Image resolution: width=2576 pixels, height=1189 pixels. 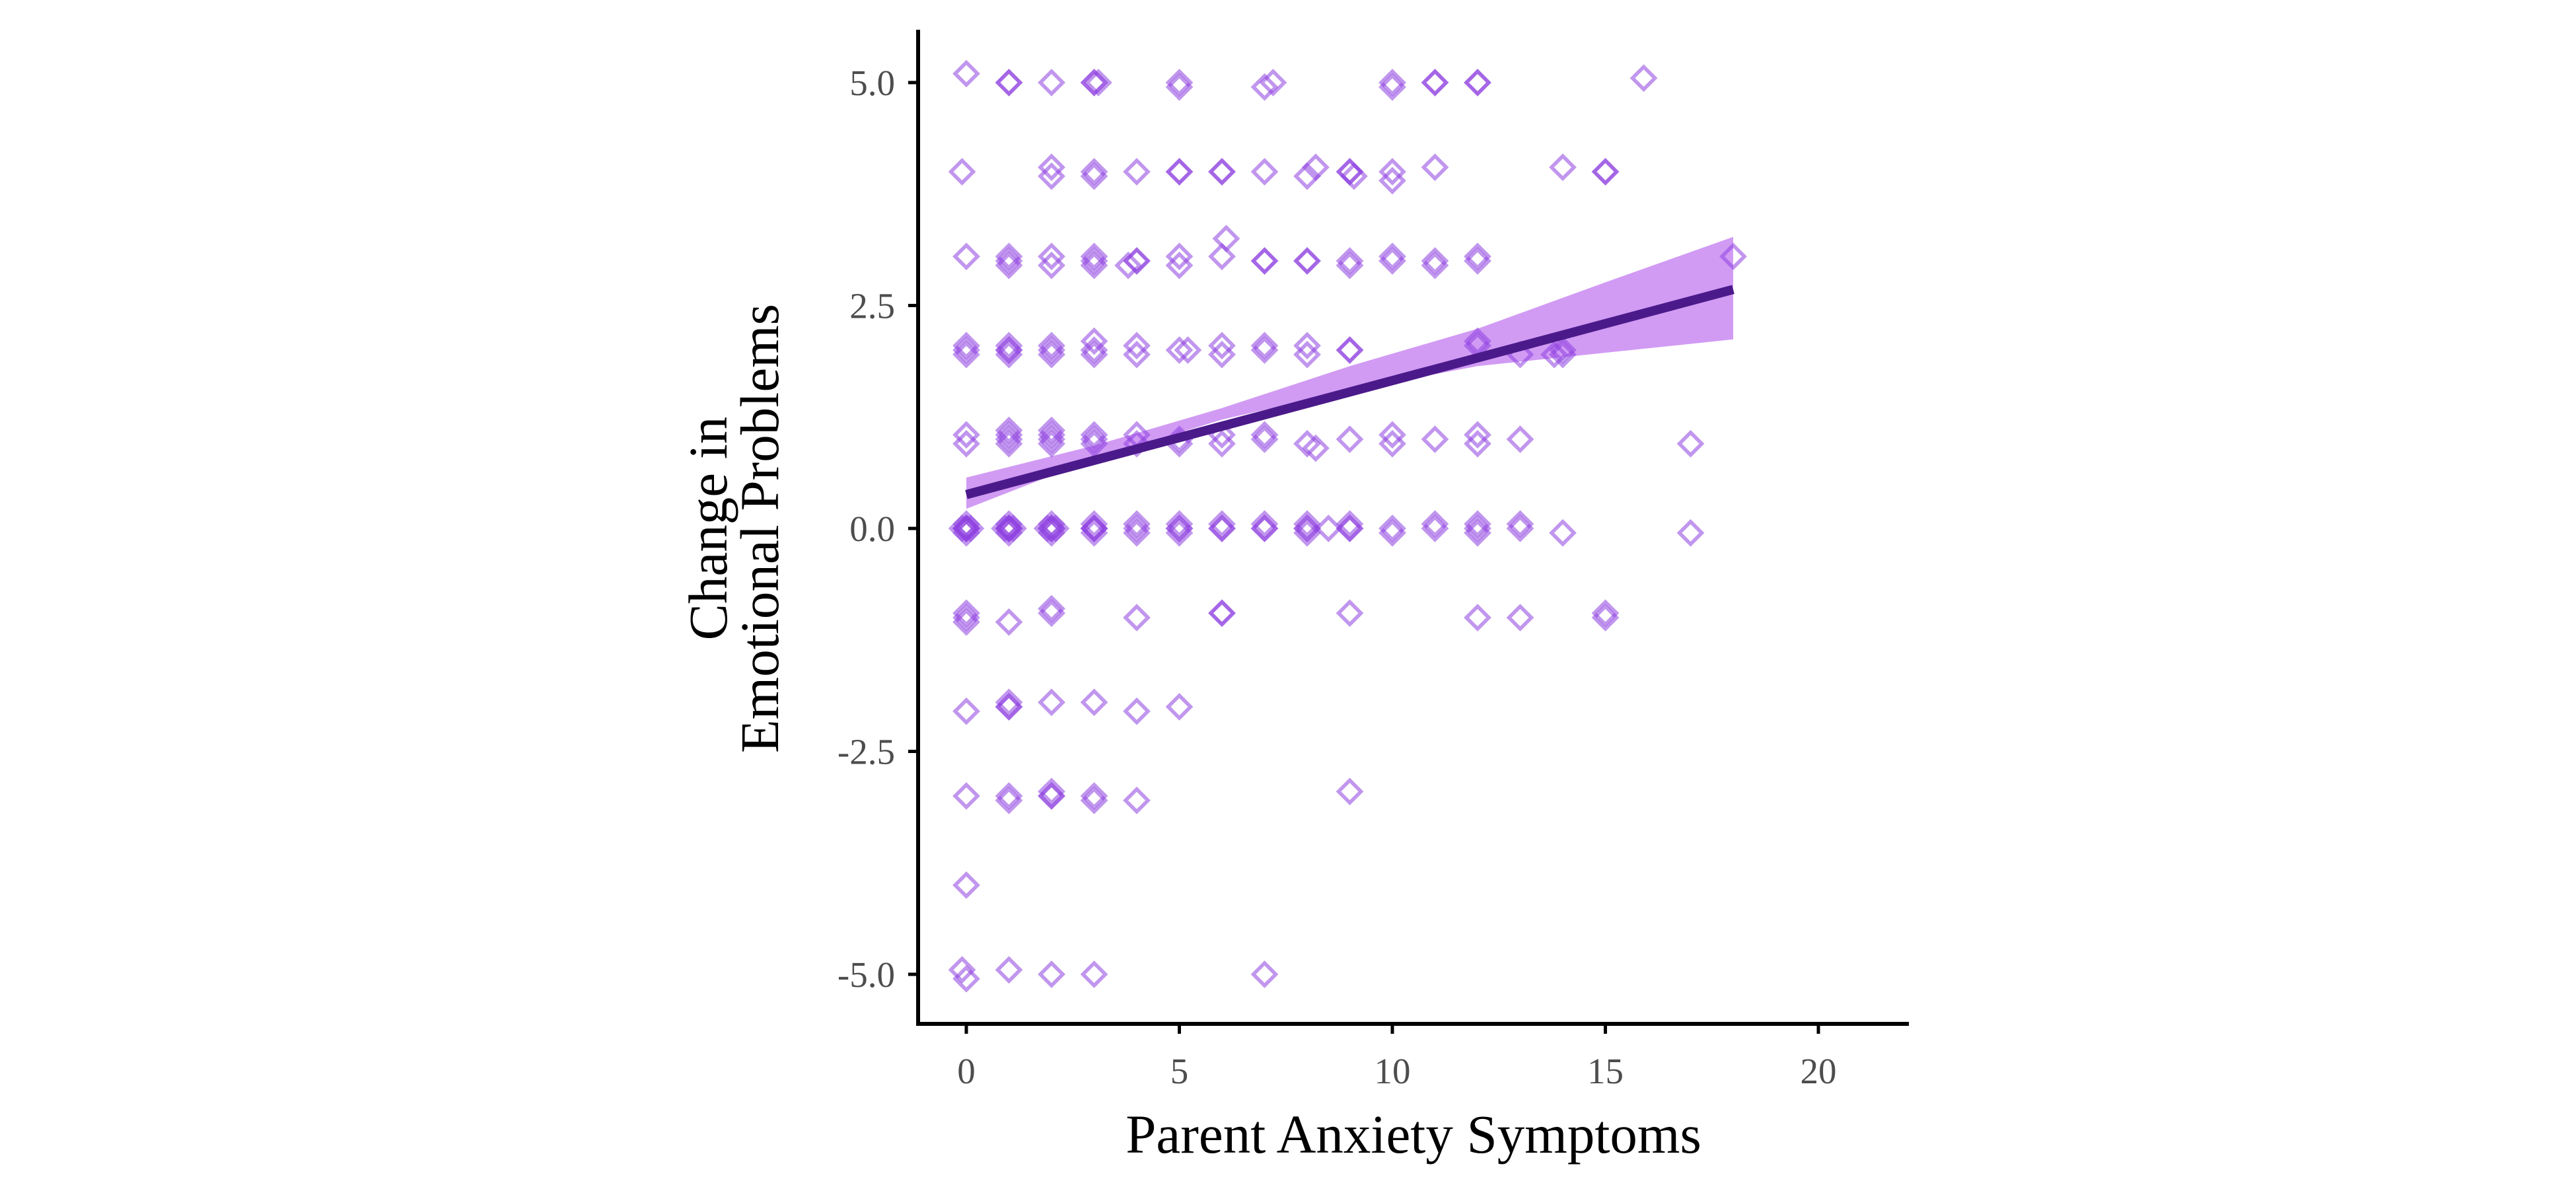 I want to click on y-tick-label: 0.0, so click(x=872, y=529).